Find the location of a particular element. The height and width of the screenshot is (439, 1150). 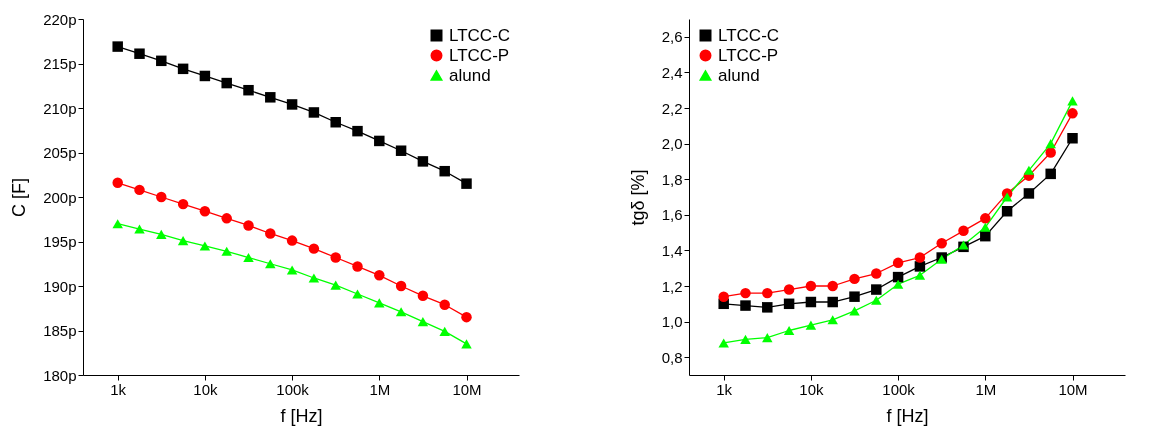

x-axis-title: f [Hz] is located at coordinates (301, 415).